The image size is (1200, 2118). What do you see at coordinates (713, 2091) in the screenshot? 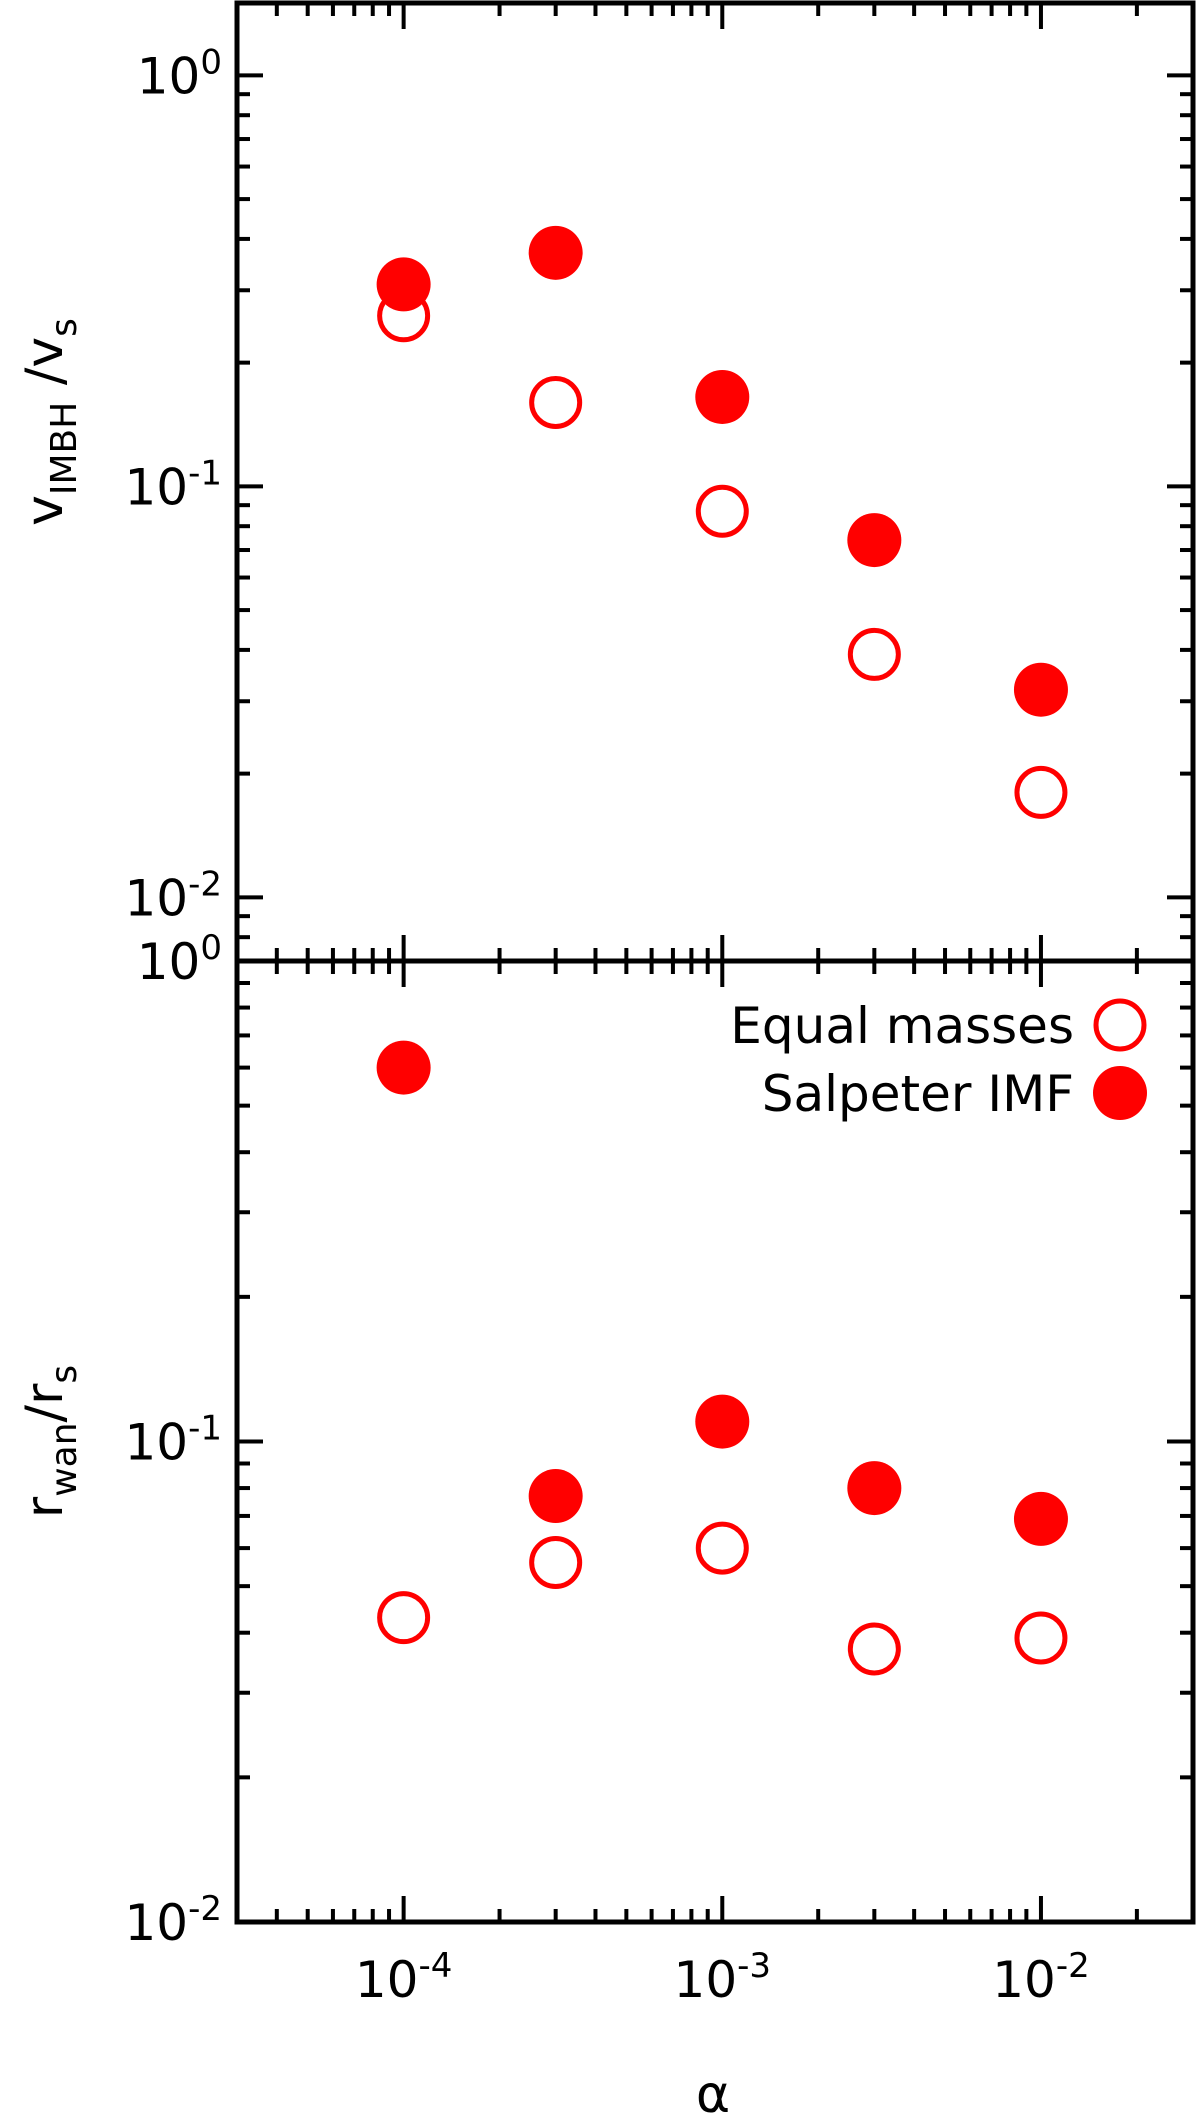
I see `x-axis-title: α` at bounding box center [713, 2091].